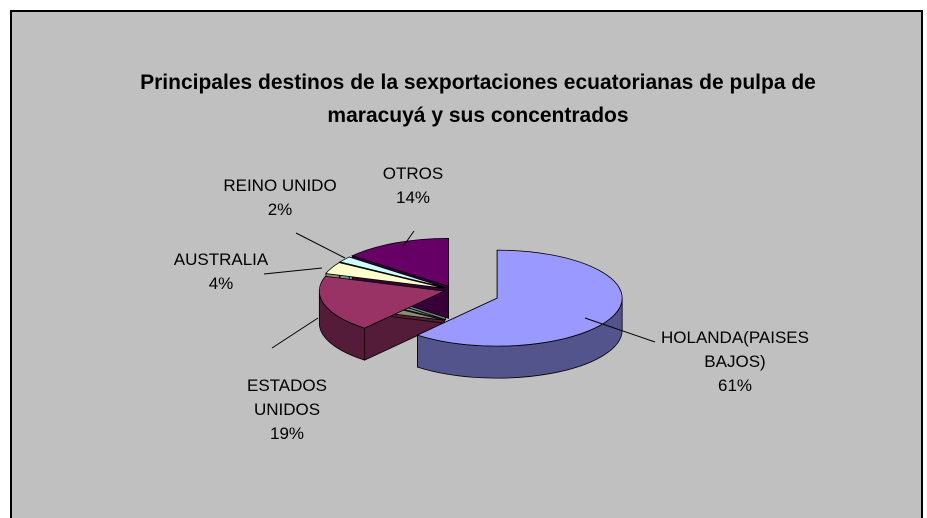 The width and height of the screenshot is (927, 518). Describe the element at coordinates (413, 173) in the screenshot. I see `category-name: OTROS` at that location.